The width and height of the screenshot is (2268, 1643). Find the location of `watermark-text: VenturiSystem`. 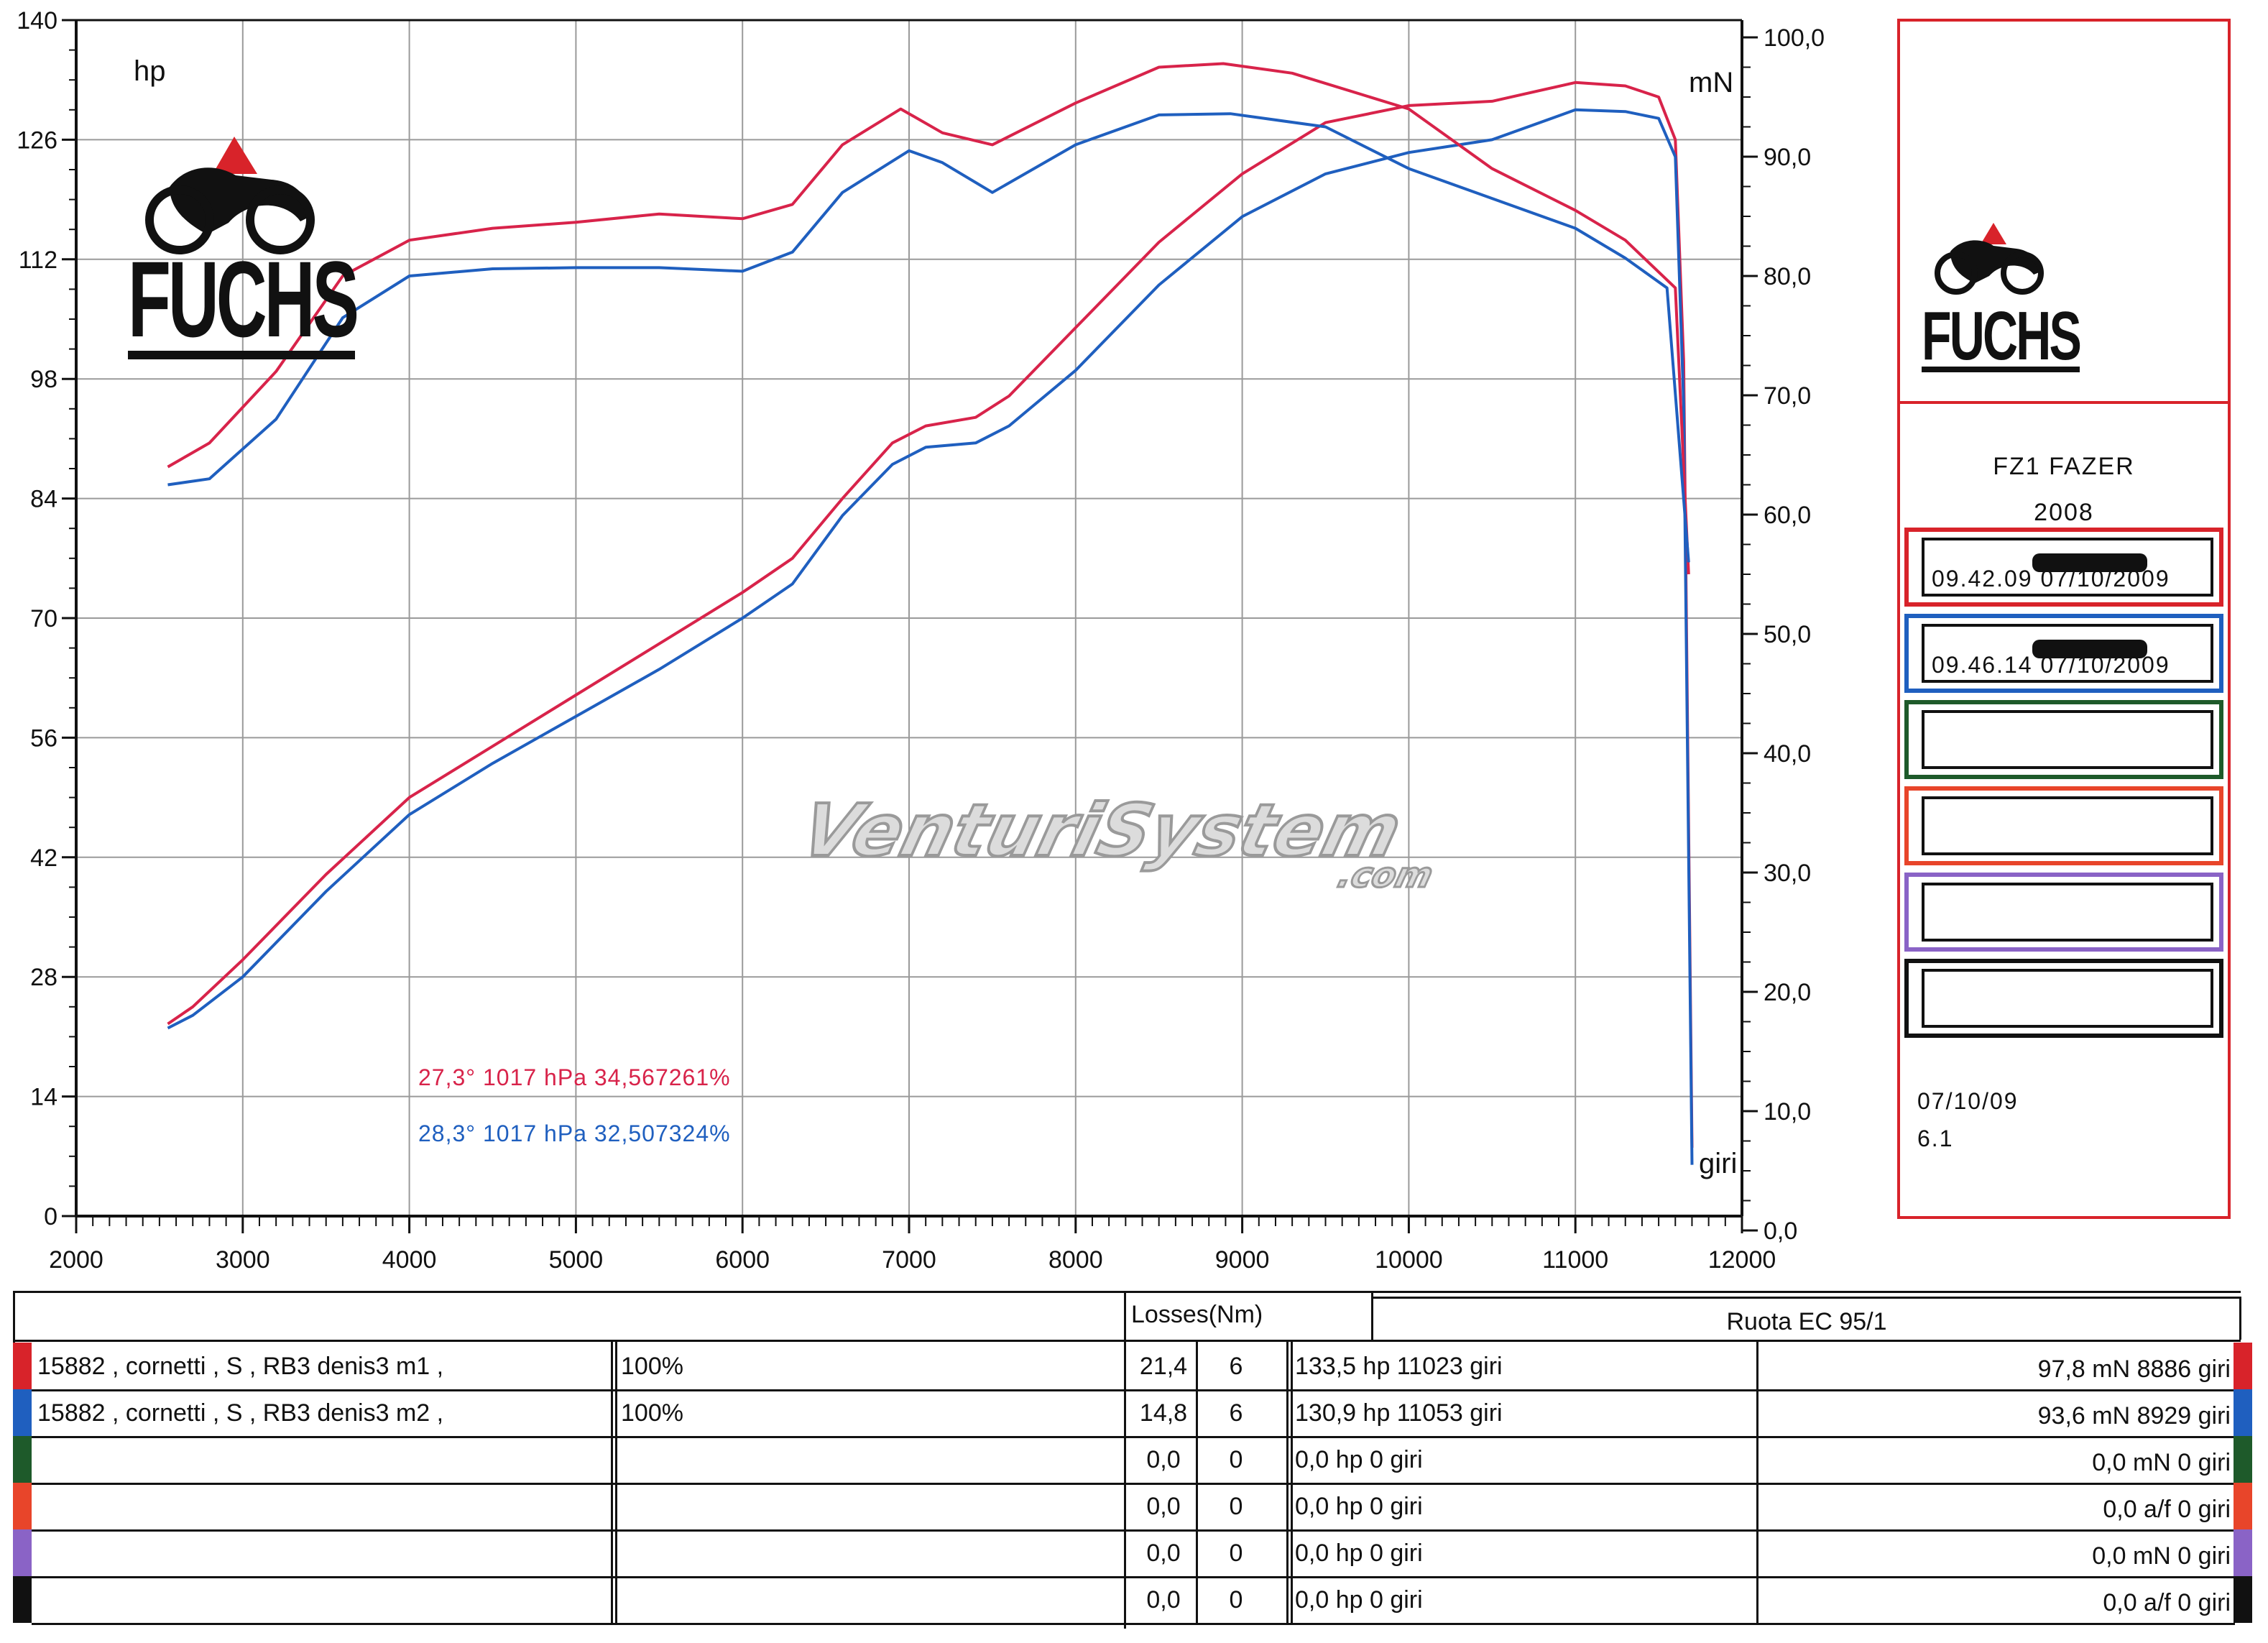

watermark-text: VenturiSystem is located at coordinates (1101, 830).